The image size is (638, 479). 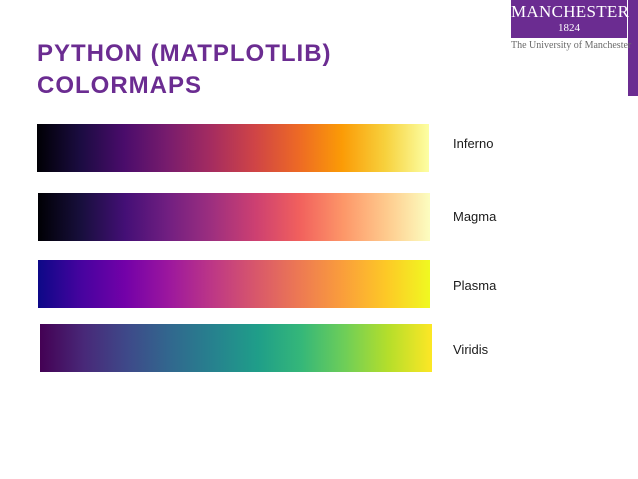 What do you see at coordinates (234, 217) in the screenshot?
I see `colormap-bar-magma` at bounding box center [234, 217].